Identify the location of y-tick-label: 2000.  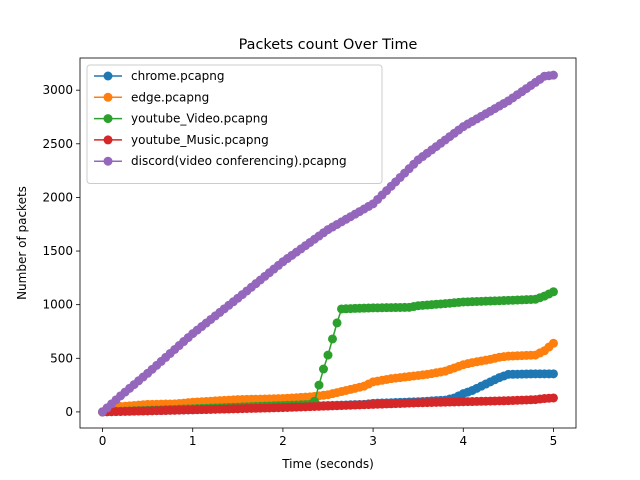
(57, 197).